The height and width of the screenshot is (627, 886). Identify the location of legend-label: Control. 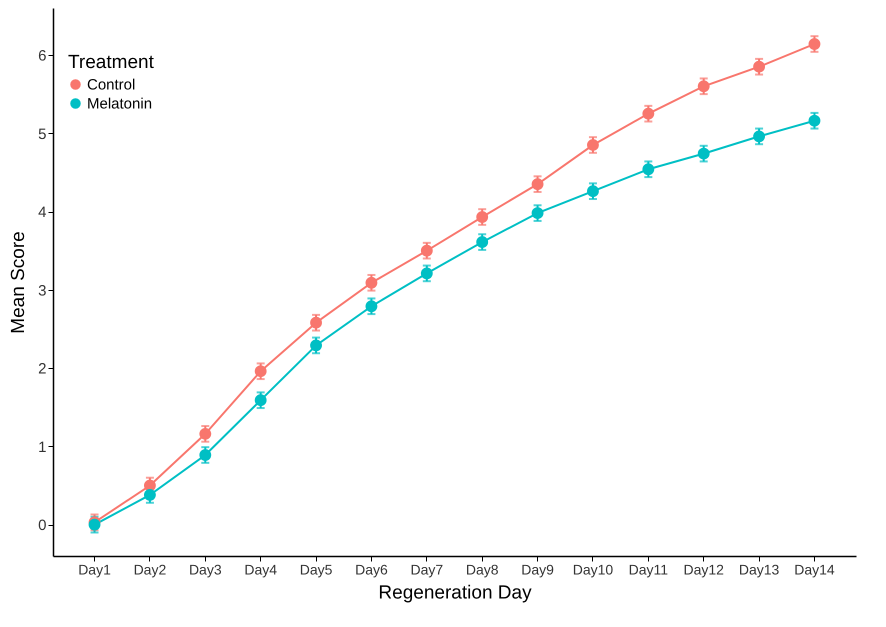
(111, 85).